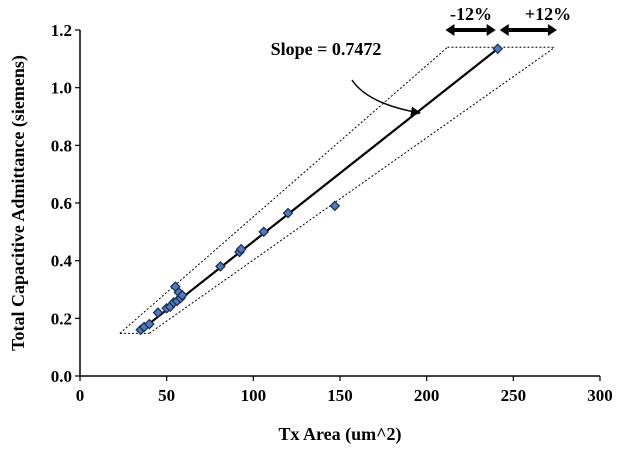  I want to click on y-axis-title: Total Capacitive Admittance (siemens), so click(18, 203).